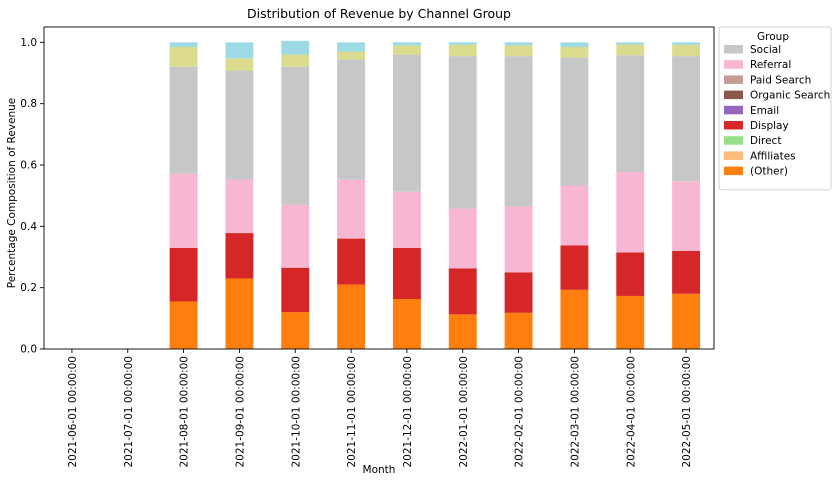 The height and width of the screenshot is (486, 838). What do you see at coordinates (780, 80) in the screenshot?
I see `legend-label: Paid Search` at bounding box center [780, 80].